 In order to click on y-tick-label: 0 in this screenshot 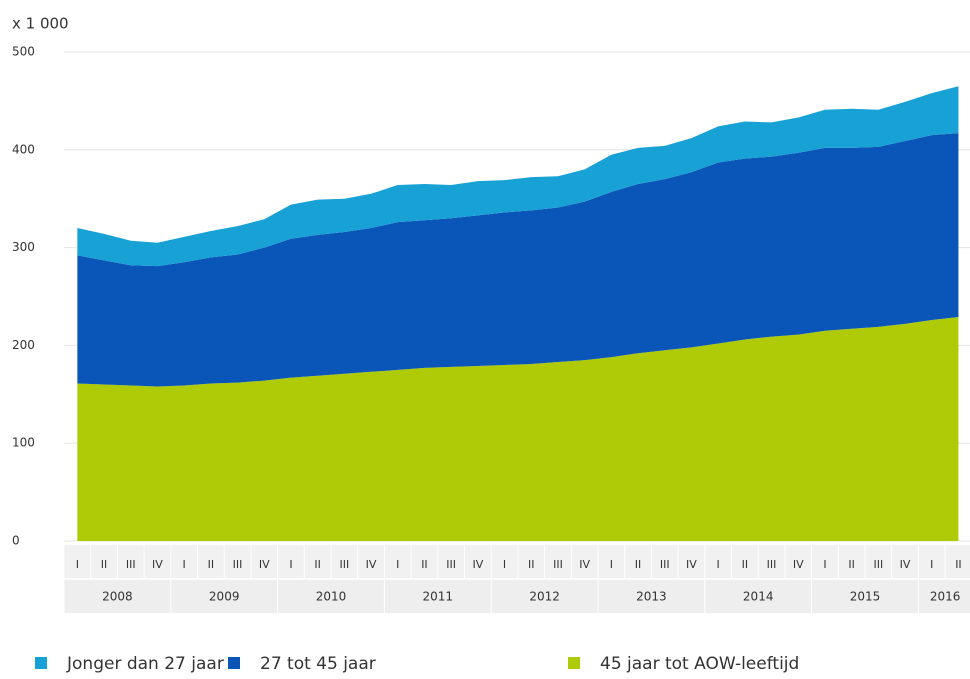, I will do `click(16, 541)`.